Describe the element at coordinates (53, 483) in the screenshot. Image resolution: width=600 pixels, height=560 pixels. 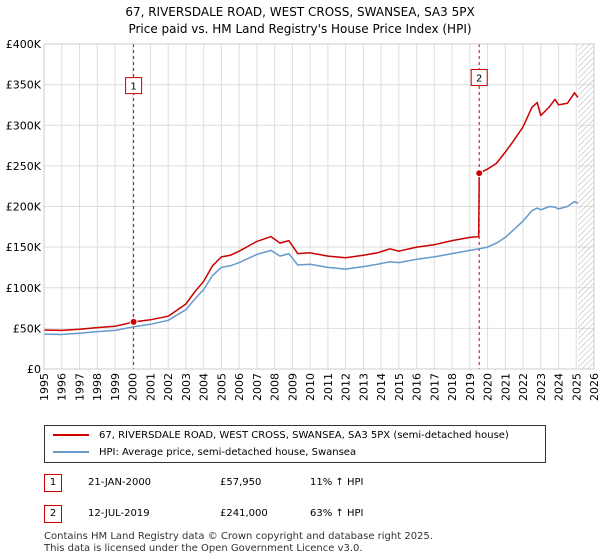
I see `sale-badge-1: 1` at that location.